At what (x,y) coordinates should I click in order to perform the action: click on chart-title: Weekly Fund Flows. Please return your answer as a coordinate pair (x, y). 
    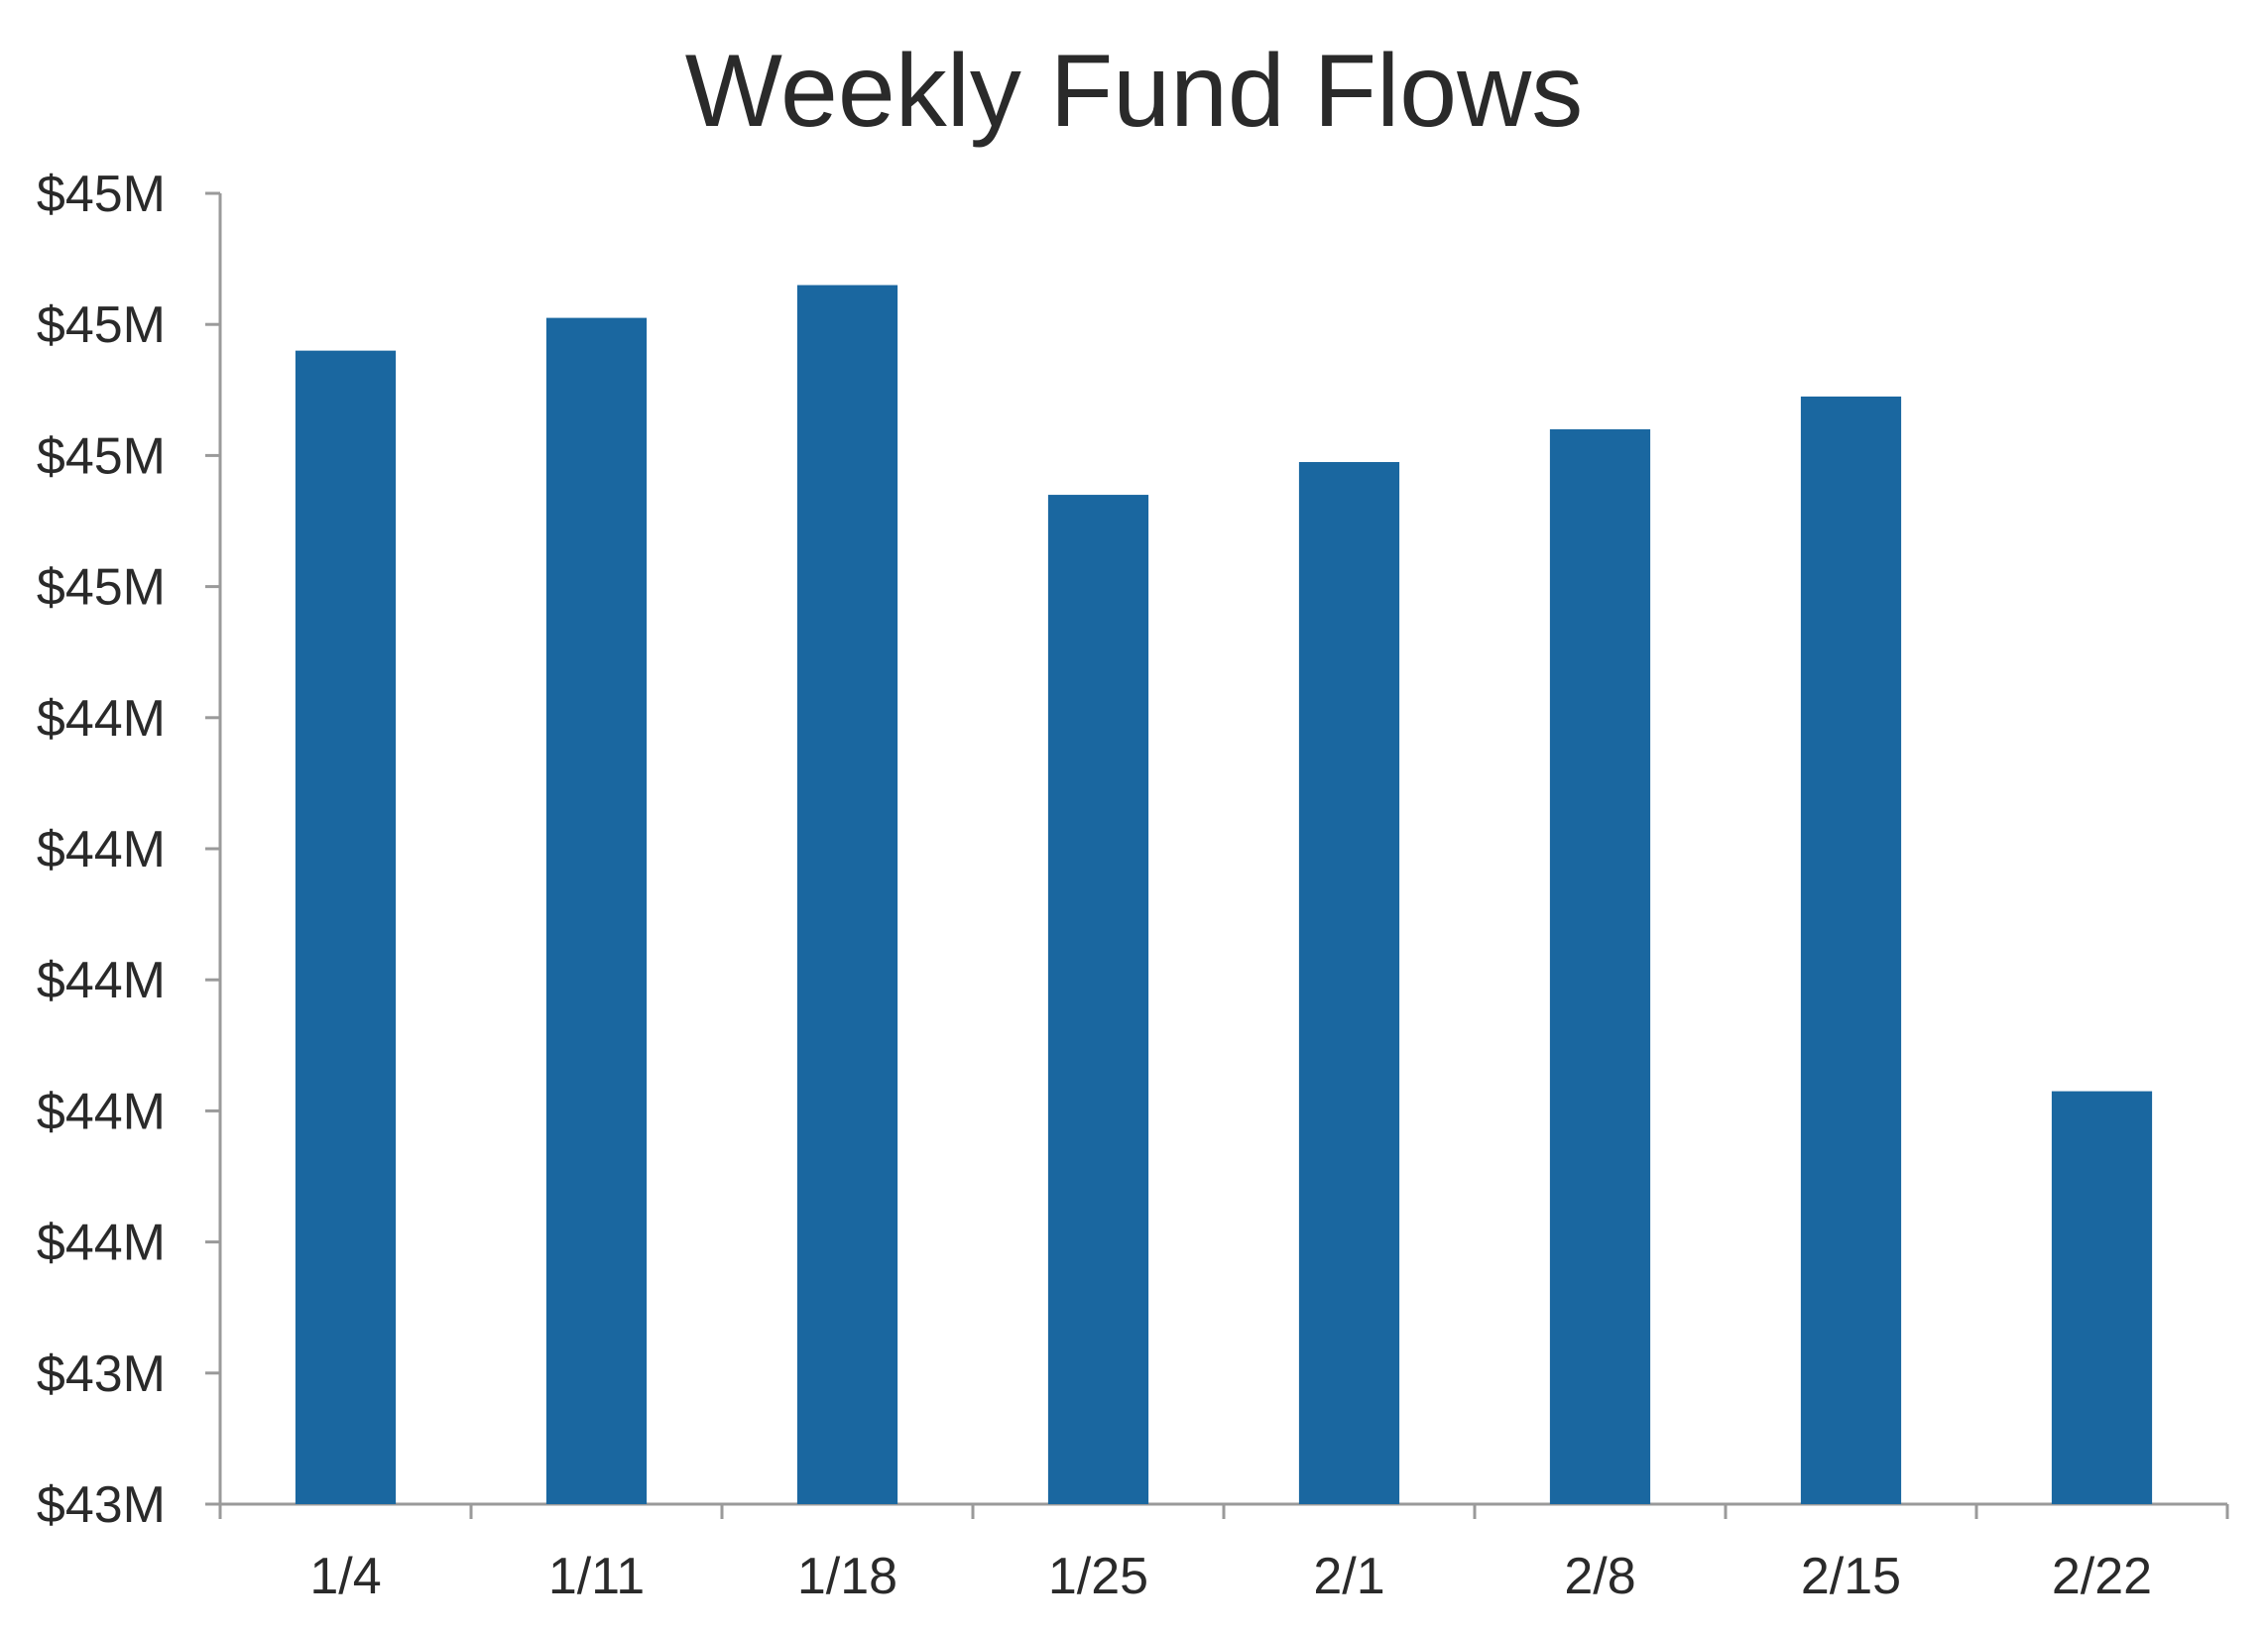
    Looking at the image, I should click on (1134, 91).